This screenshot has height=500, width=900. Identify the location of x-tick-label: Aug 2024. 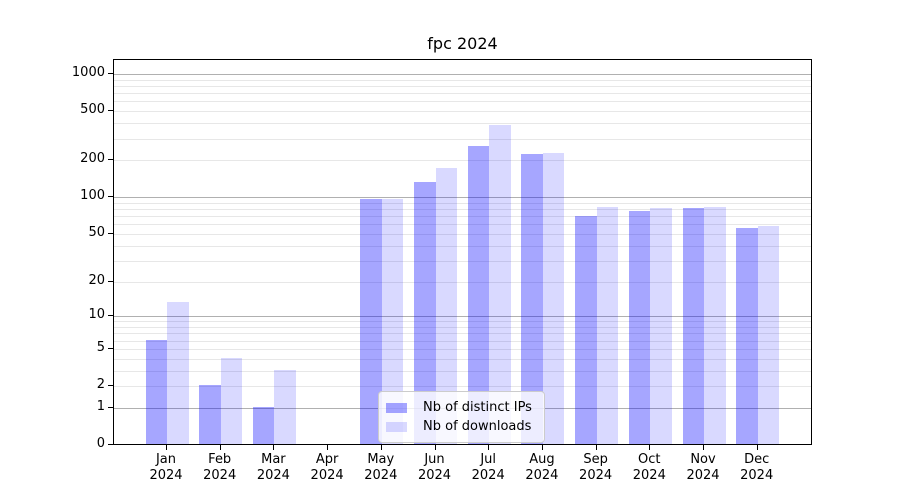
(542, 467).